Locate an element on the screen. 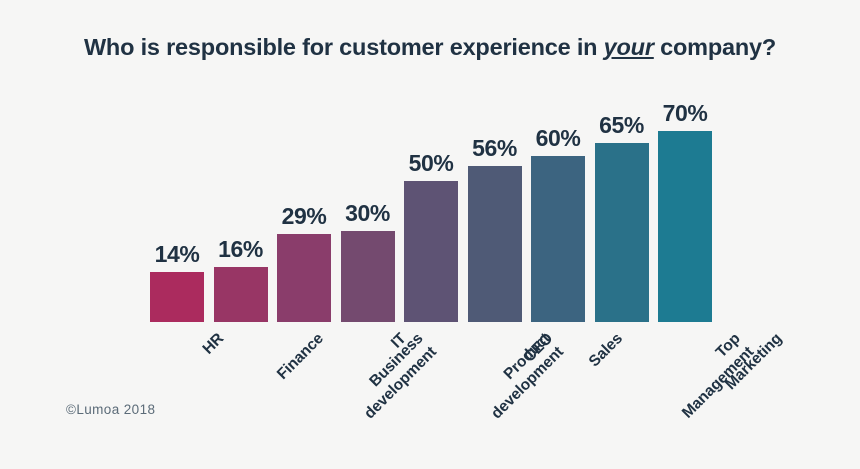  bar-group: 29% is located at coordinates (304, 205).